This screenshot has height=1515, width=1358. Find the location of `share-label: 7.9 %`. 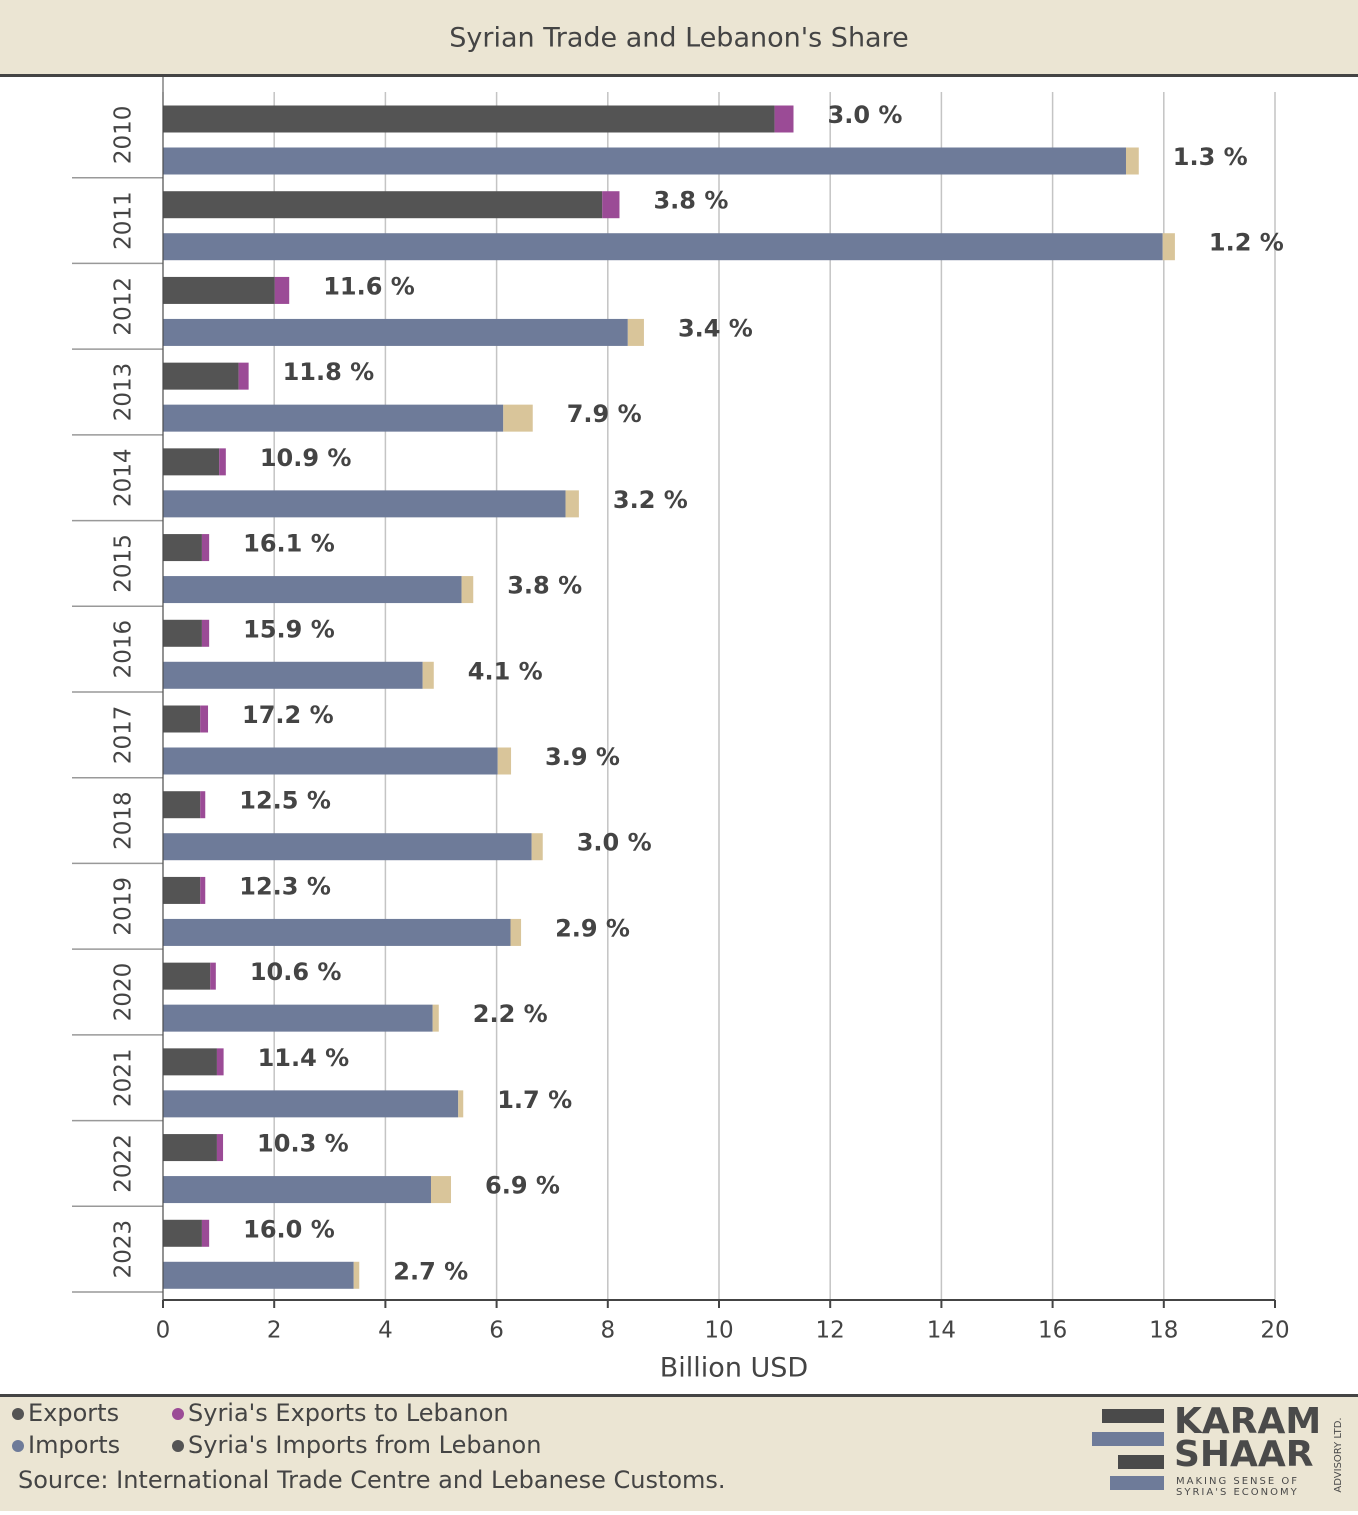

share-label: 7.9 % is located at coordinates (604, 414).